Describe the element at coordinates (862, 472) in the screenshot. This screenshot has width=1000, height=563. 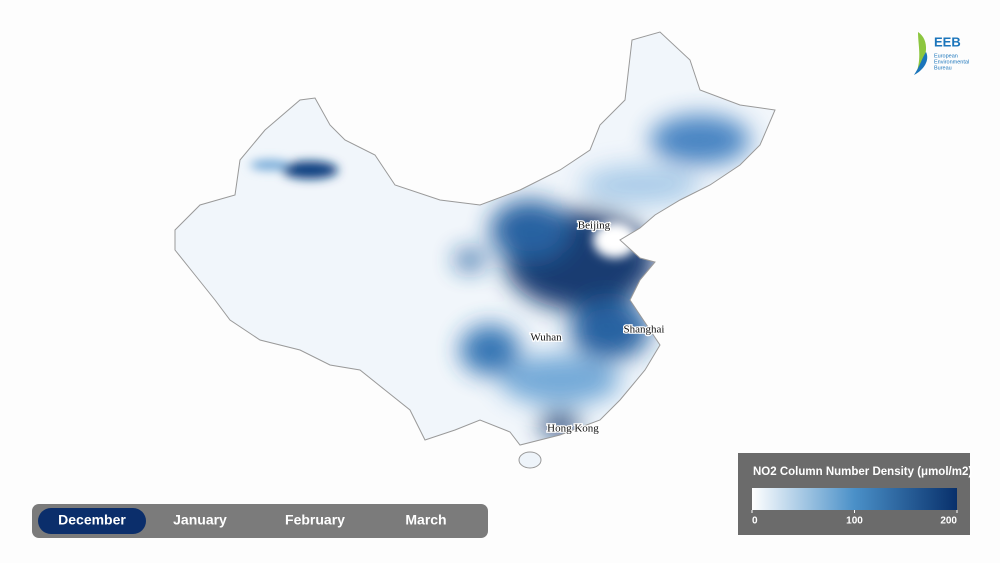
I see `legend-title: NO2 Column Number Density (μmol/m2)` at that location.